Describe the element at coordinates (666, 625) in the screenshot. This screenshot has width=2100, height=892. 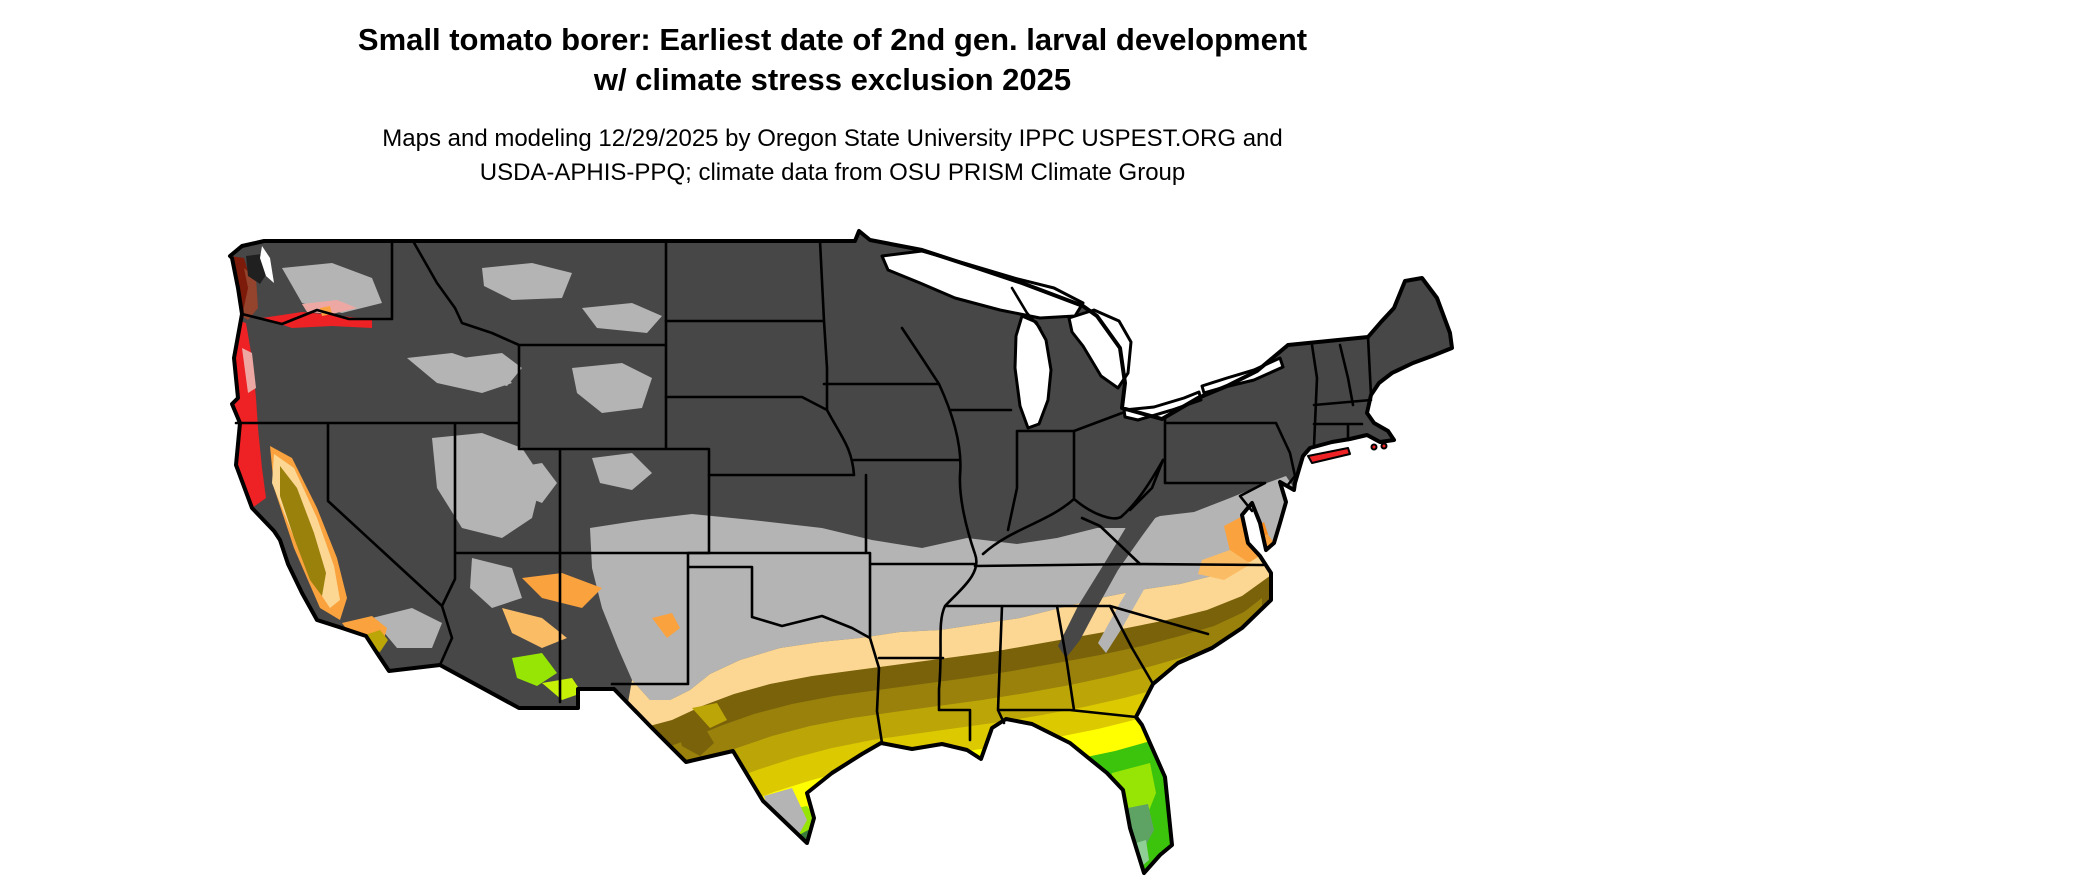
I see `region-jun21-nm` at that location.